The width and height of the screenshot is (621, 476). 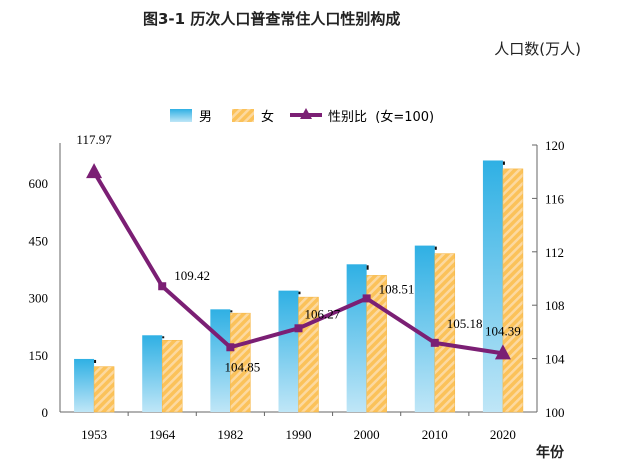 What do you see at coordinates (537, 49) in the screenshot?
I see `y-axis-label: 人口数(万人)` at bounding box center [537, 49].